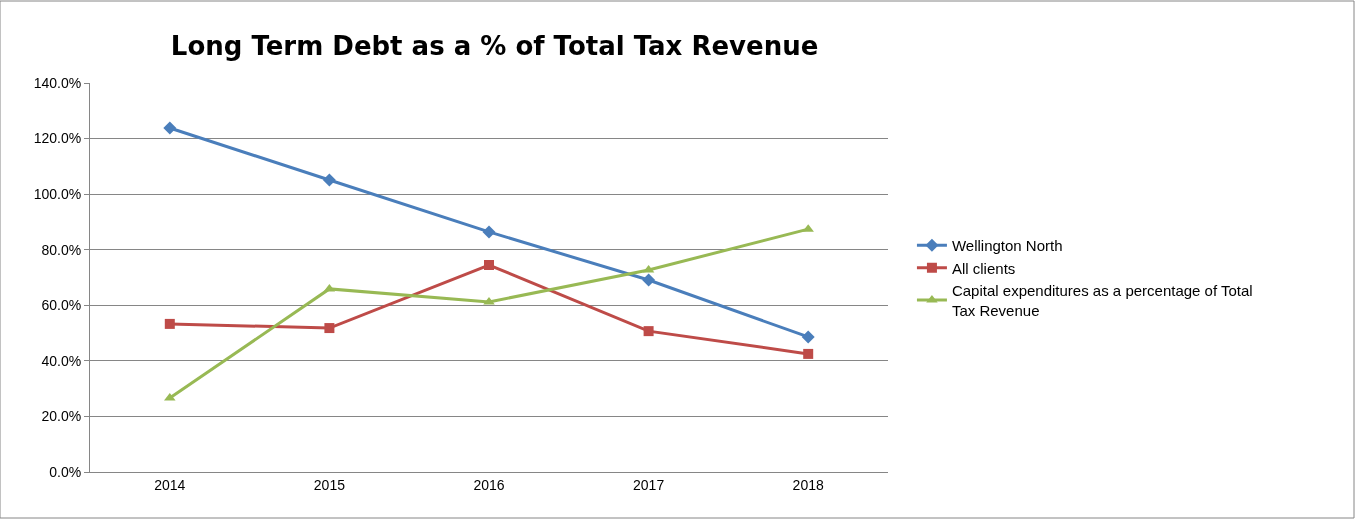 The width and height of the screenshot is (1355, 519). What do you see at coordinates (61, 416) in the screenshot?
I see `y-tick-label: 20.0%` at bounding box center [61, 416].